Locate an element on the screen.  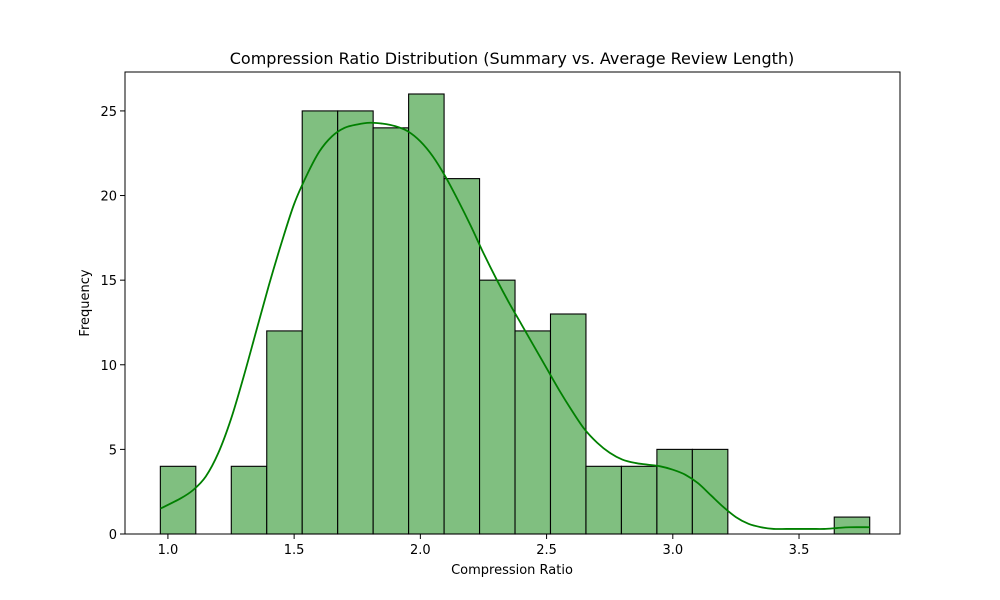
y-tick-label: 25 is located at coordinates (108, 112).